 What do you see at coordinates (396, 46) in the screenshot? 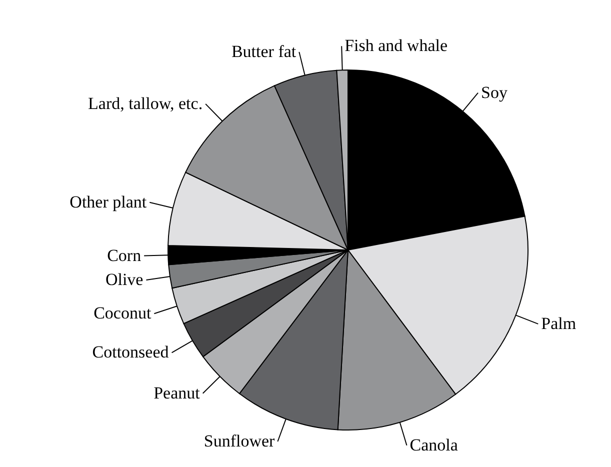
I see `slice-label: Fish and whale` at bounding box center [396, 46].